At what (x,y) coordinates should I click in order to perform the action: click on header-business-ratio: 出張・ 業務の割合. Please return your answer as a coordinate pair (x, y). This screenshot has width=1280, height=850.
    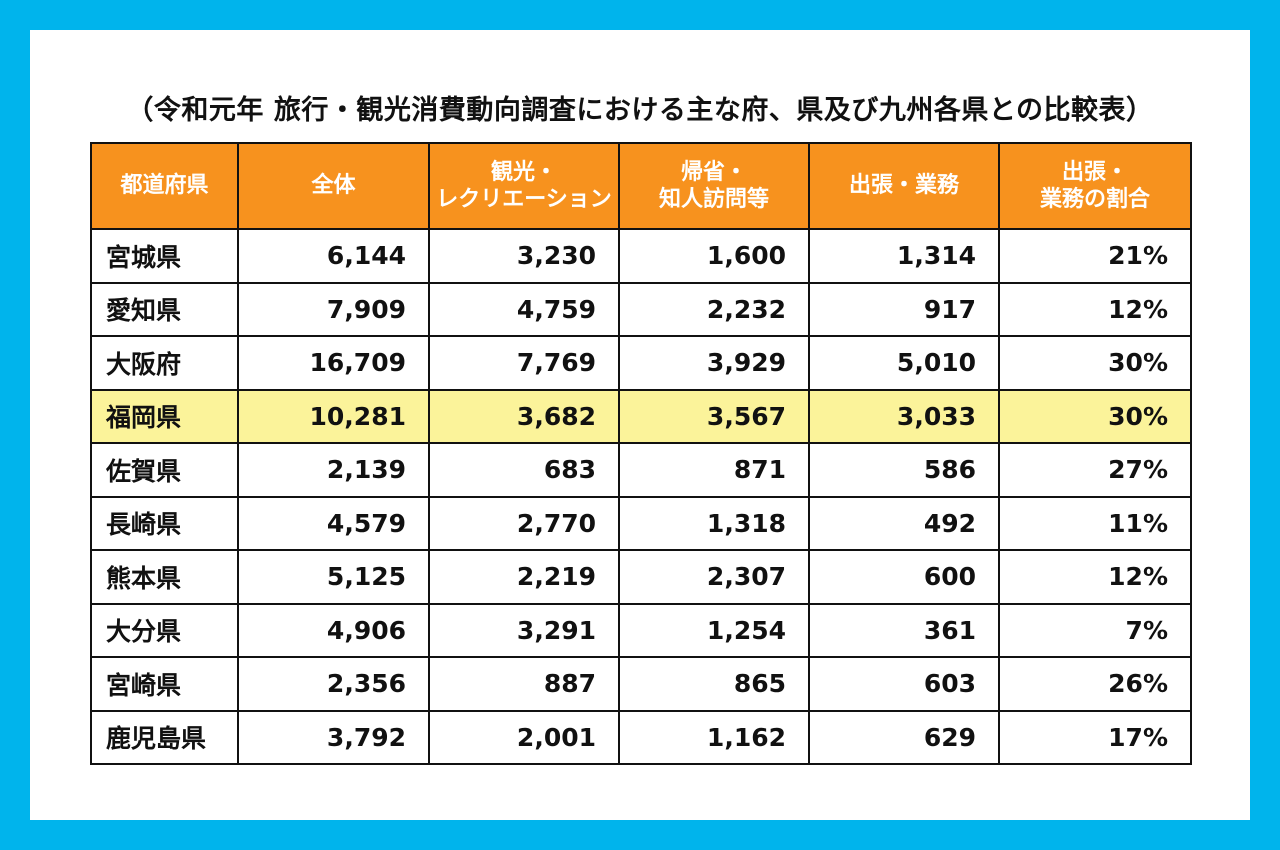
    Looking at the image, I should click on (1095, 186).